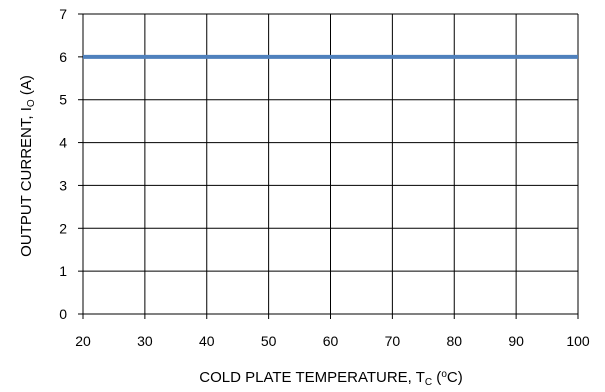 This screenshot has height=392, width=605. What do you see at coordinates (145, 341) in the screenshot?
I see `x-tick-label-30: 30` at bounding box center [145, 341].